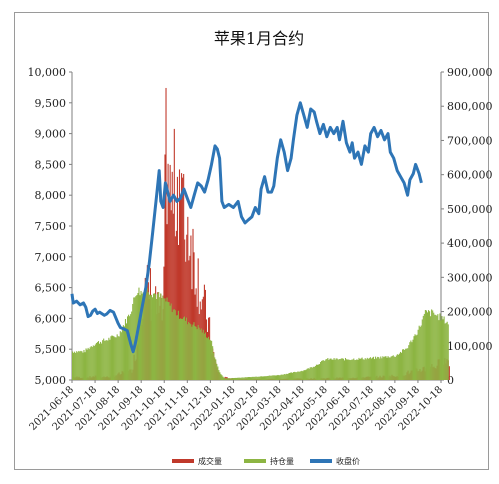 This screenshot has width=499, height=484. What do you see at coordinates (470, 140) in the screenshot?
I see `y-right-tick-label: 700,000` at bounding box center [470, 140].